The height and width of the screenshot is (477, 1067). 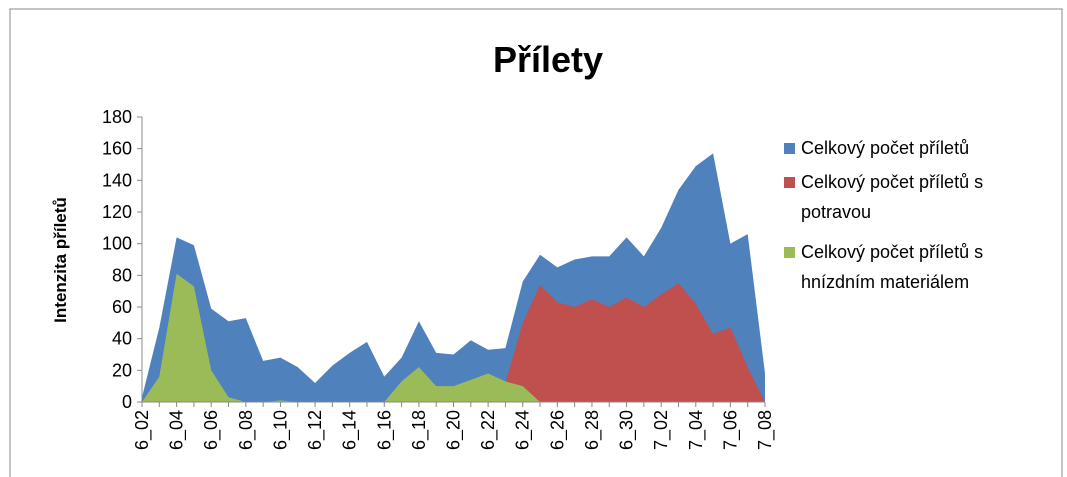 I want to click on x-tick-label: 6_28, so click(x=592, y=430).